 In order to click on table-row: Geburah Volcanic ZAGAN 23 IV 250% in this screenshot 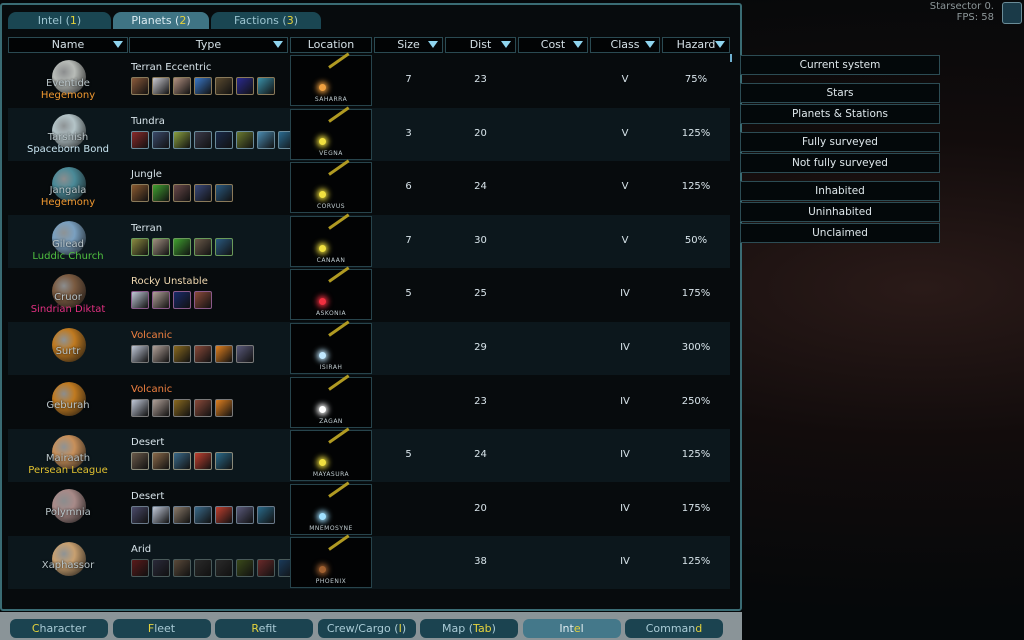, I will do `click(369, 401)`.